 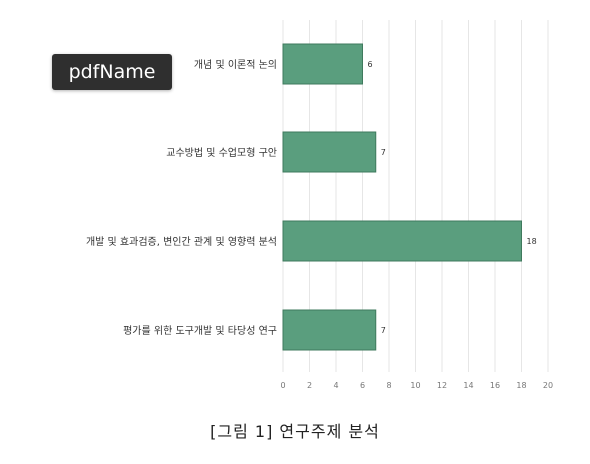 What do you see at coordinates (295, 431) in the screenshot?
I see `figure-caption: [그림 1] 연구주제 분석` at bounding box center [295, 431].